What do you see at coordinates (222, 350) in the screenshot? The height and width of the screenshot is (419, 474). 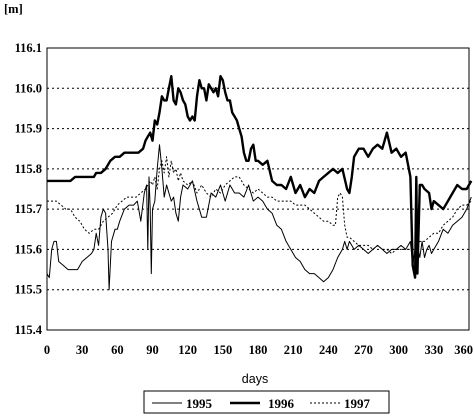 I see `x-tick-label: 150` at bounding box center [222, 350].